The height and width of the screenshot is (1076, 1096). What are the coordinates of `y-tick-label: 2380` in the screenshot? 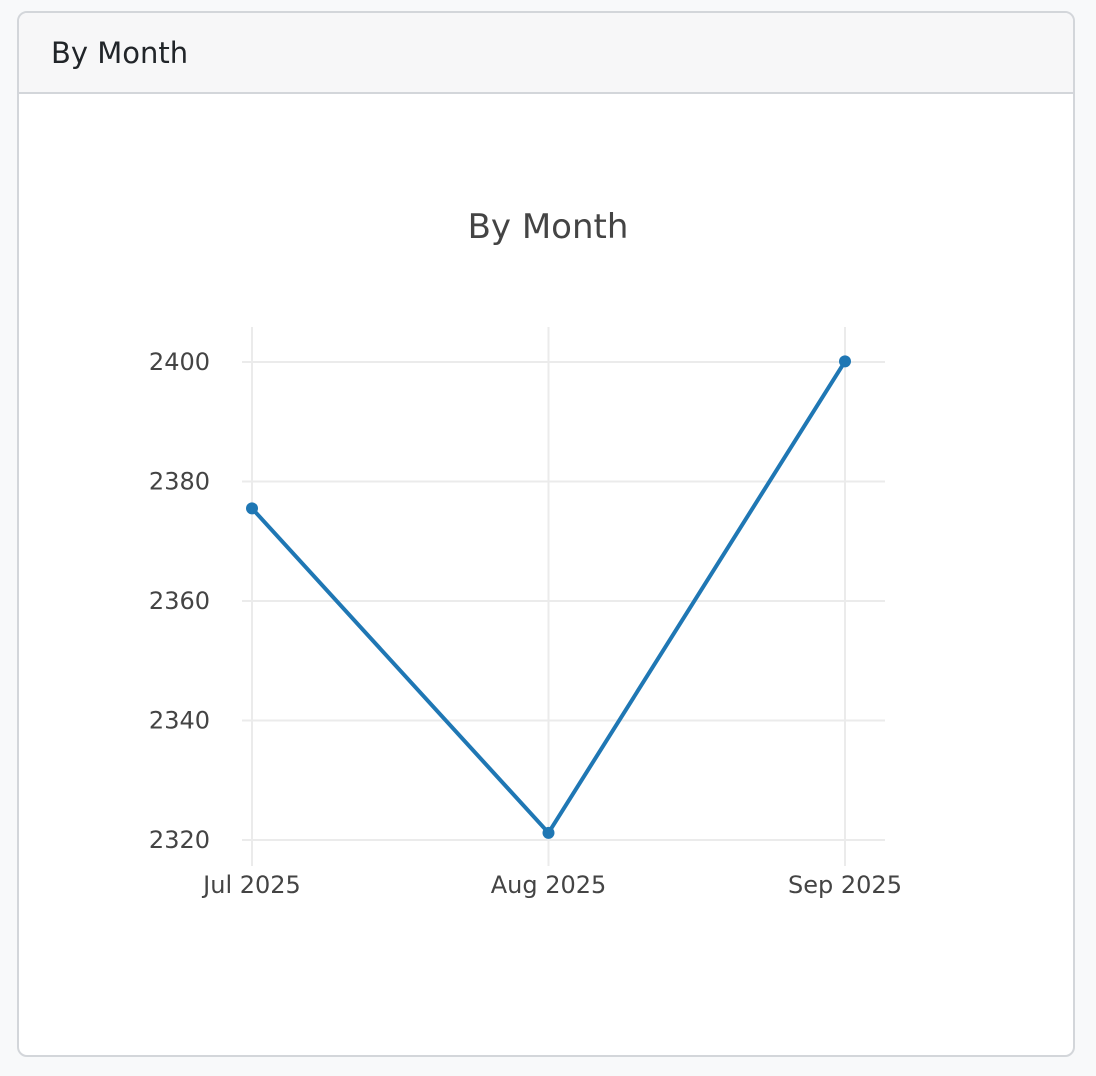 It's located at (179, 482).